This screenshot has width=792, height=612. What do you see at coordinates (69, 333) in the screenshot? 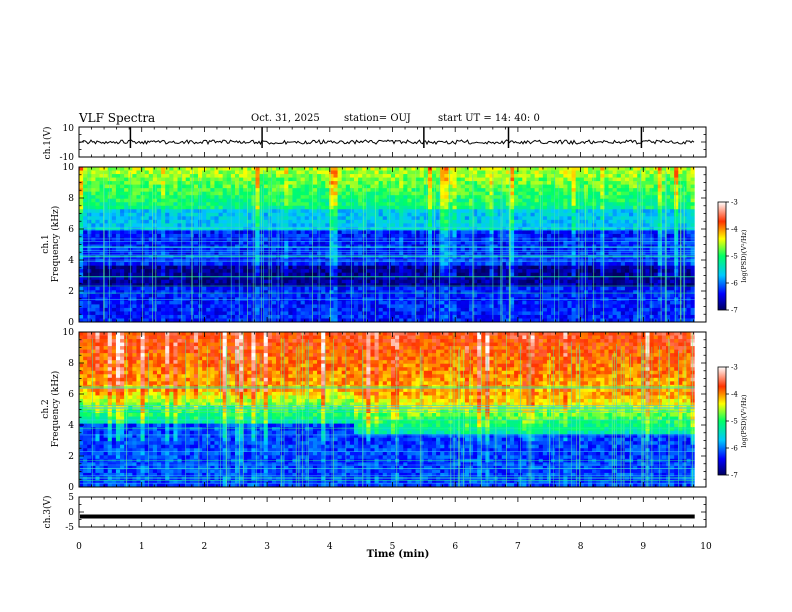
I see `ch2spec-ytick-5: 10` at bounding box center [69, 333].